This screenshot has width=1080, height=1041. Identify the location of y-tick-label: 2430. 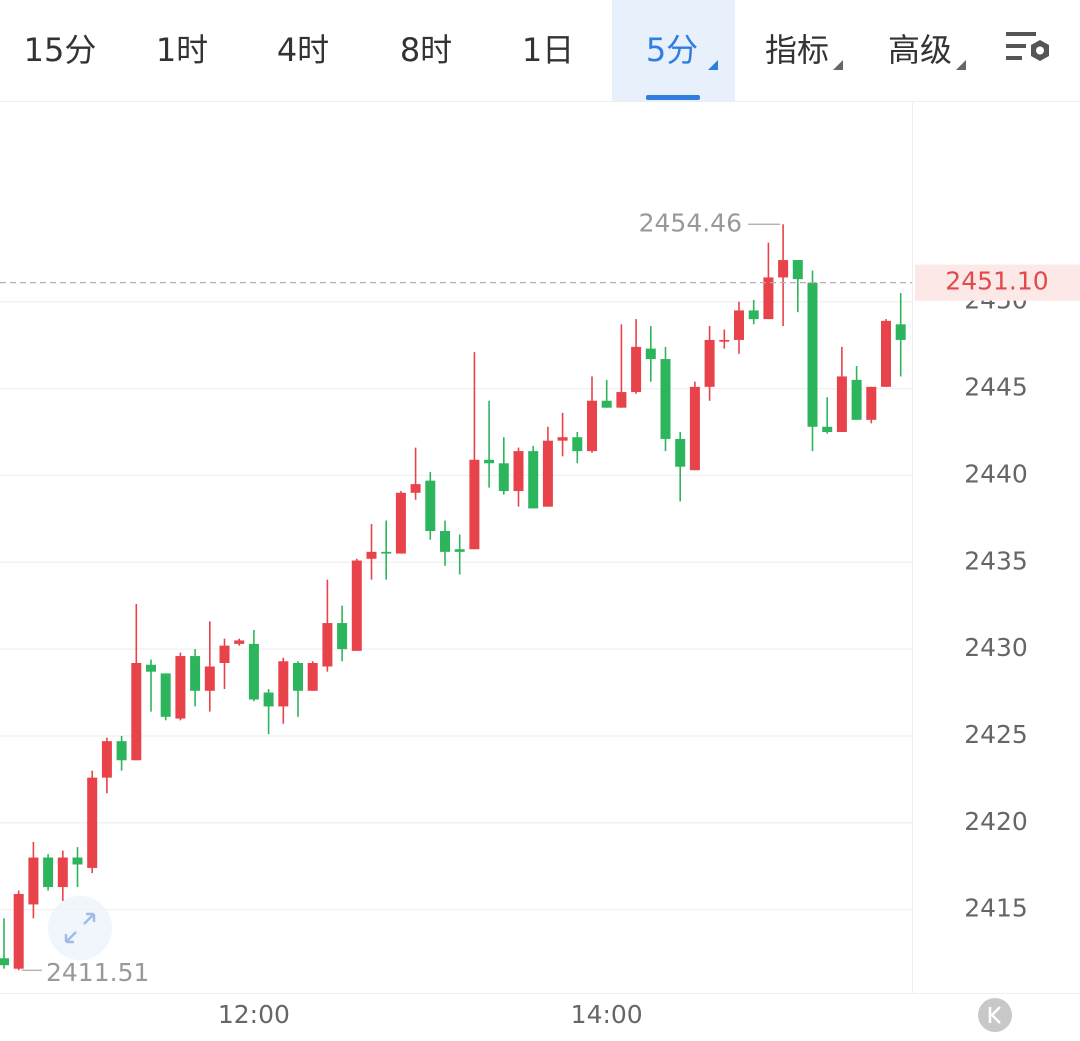
(996, 647).